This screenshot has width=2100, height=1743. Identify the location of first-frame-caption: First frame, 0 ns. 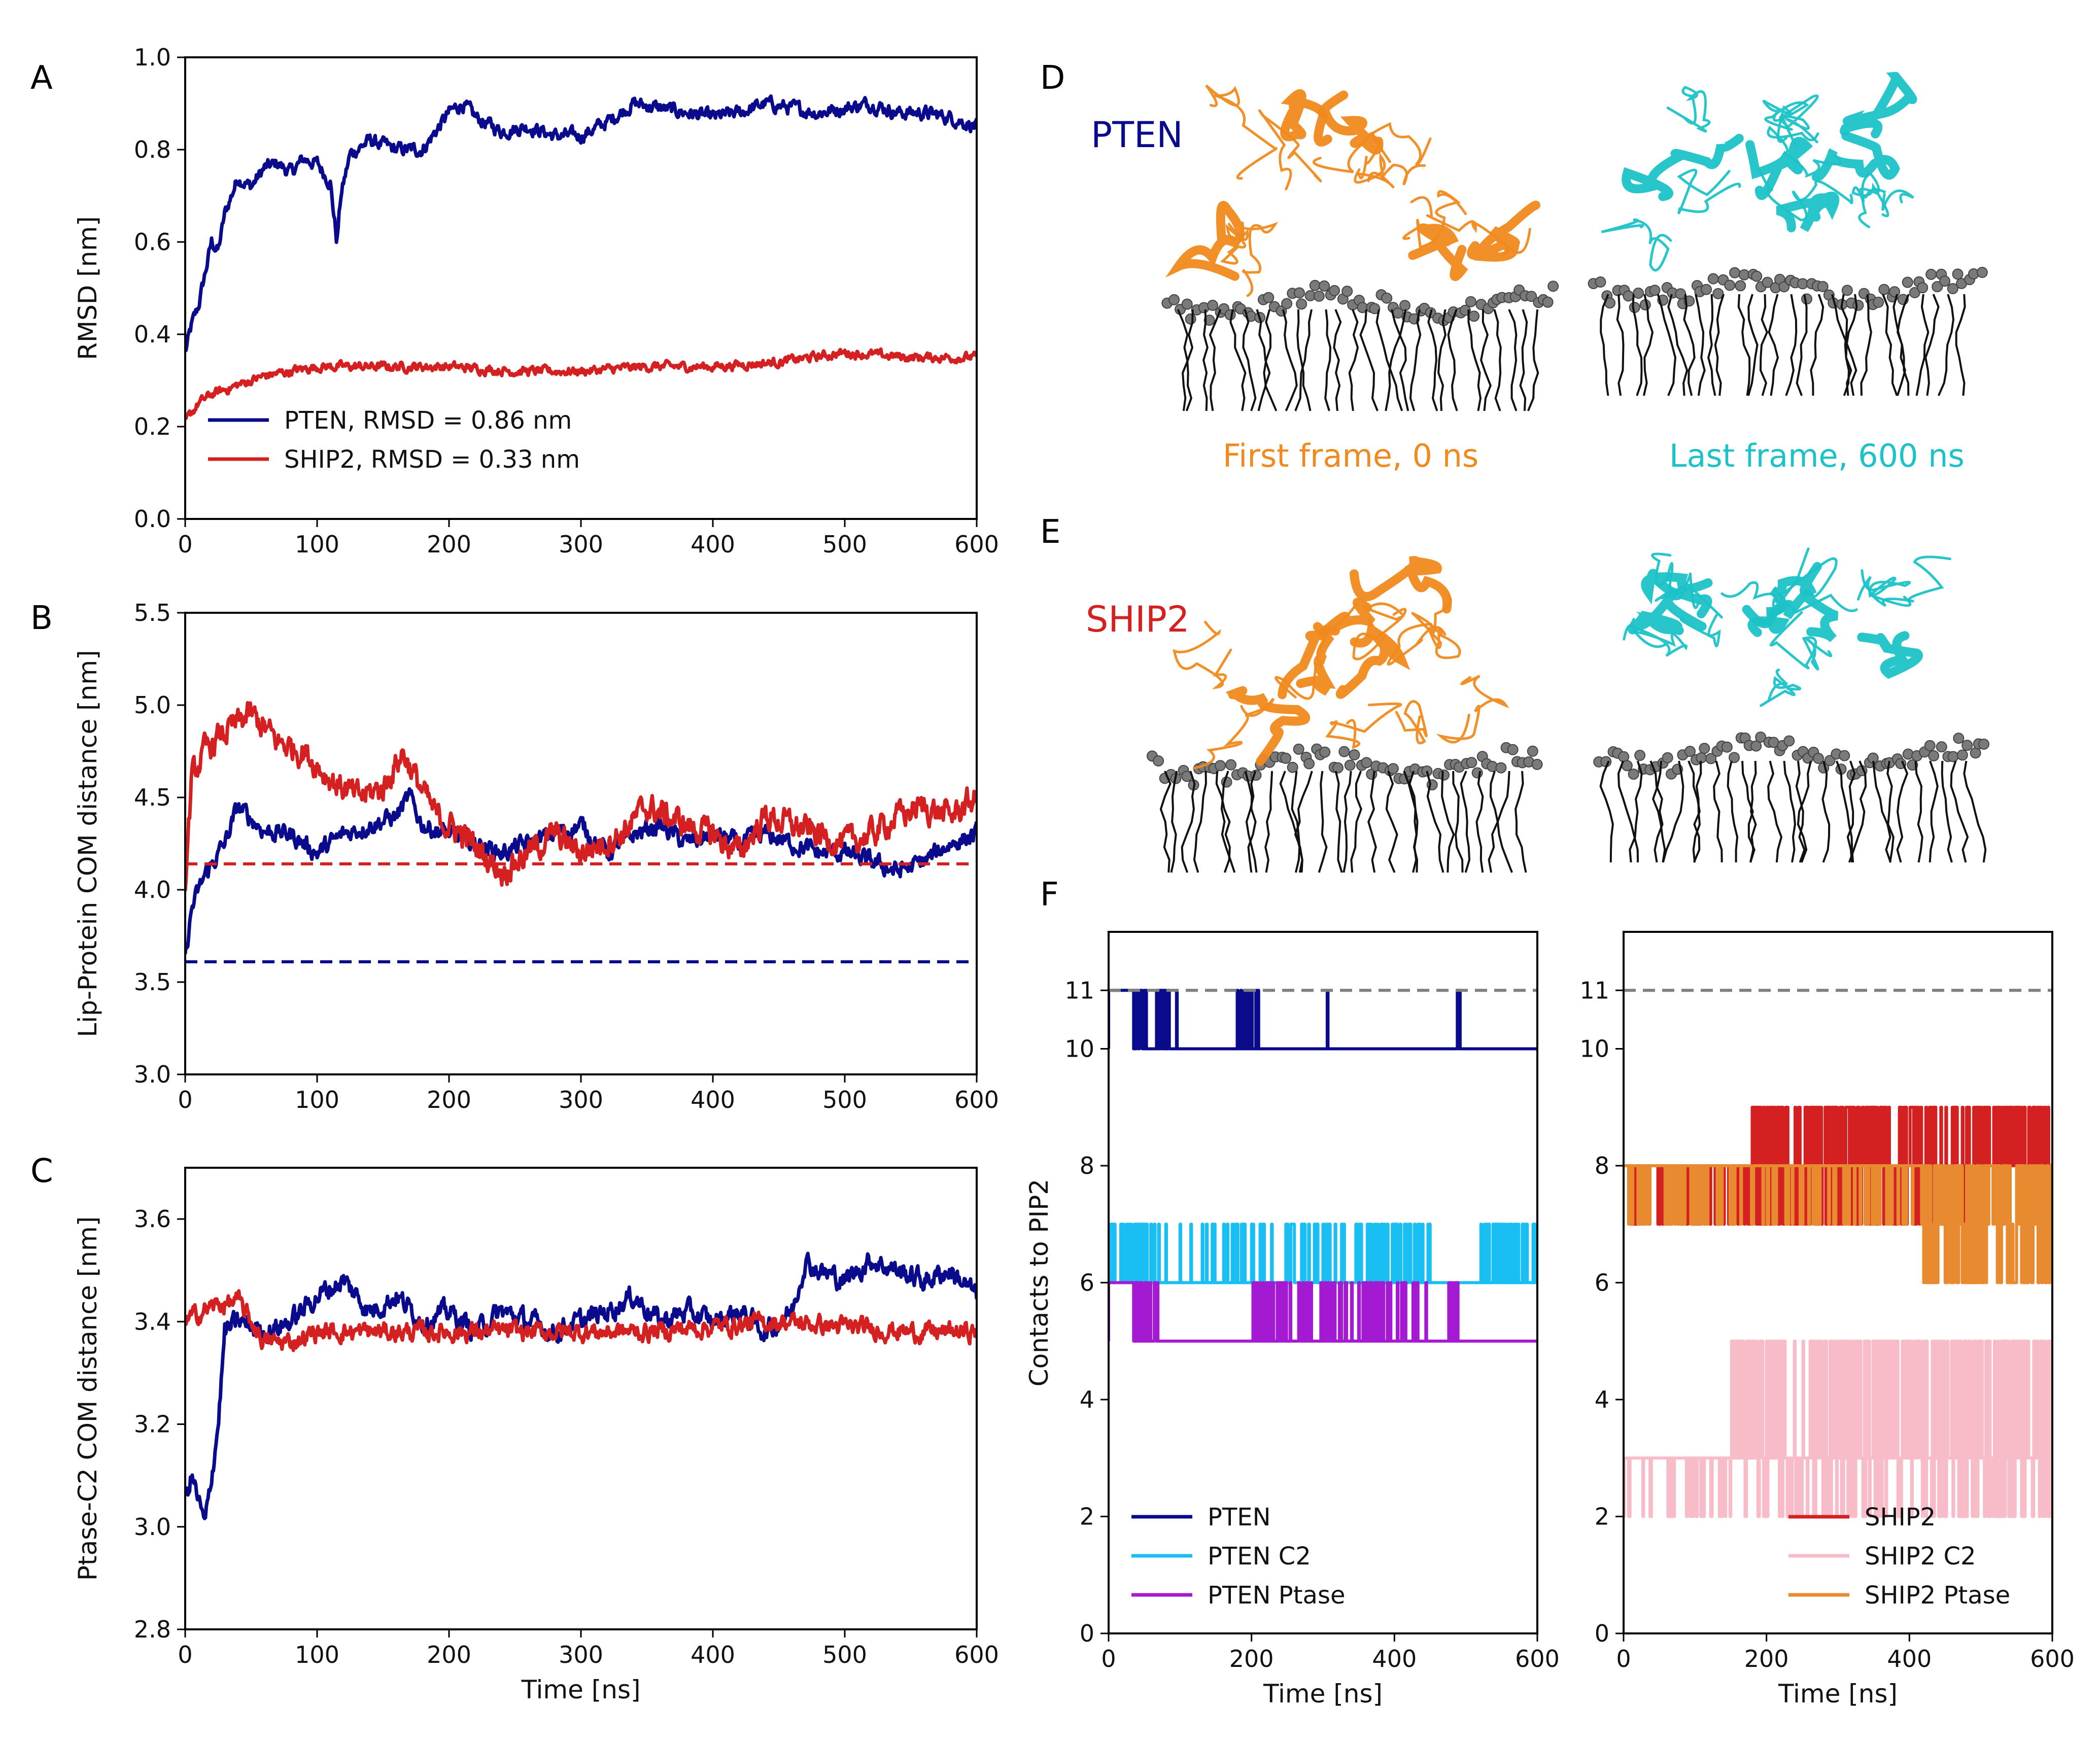
(1350, 455).